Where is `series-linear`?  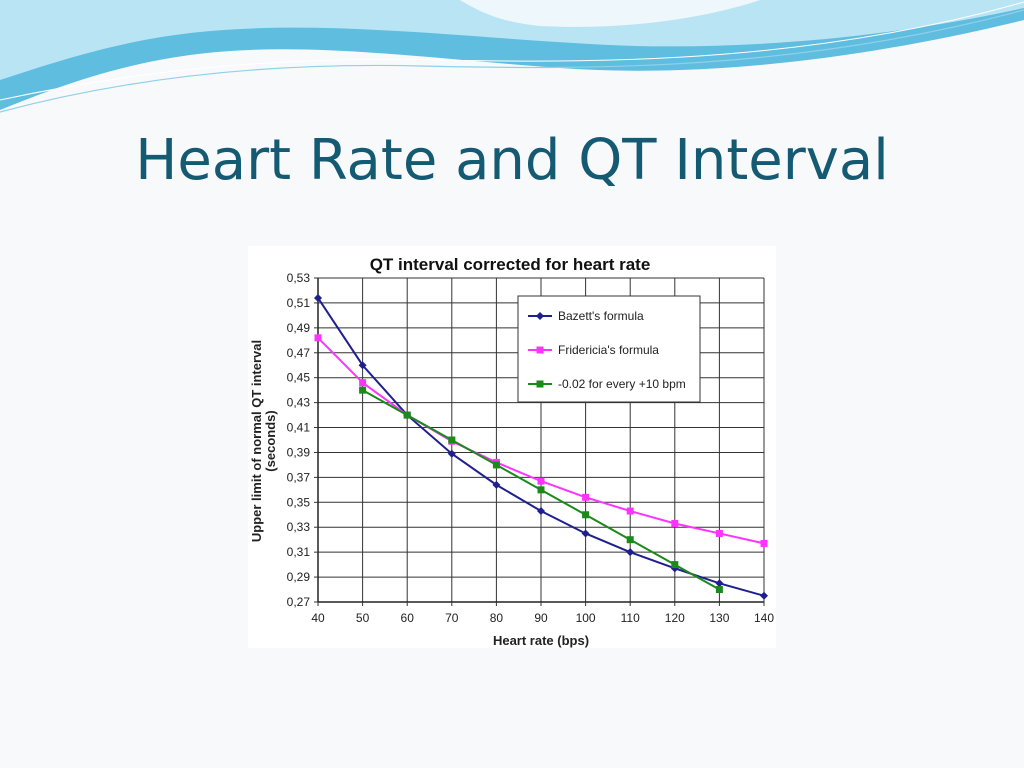 series-linear is located at coordinates (541, 490).